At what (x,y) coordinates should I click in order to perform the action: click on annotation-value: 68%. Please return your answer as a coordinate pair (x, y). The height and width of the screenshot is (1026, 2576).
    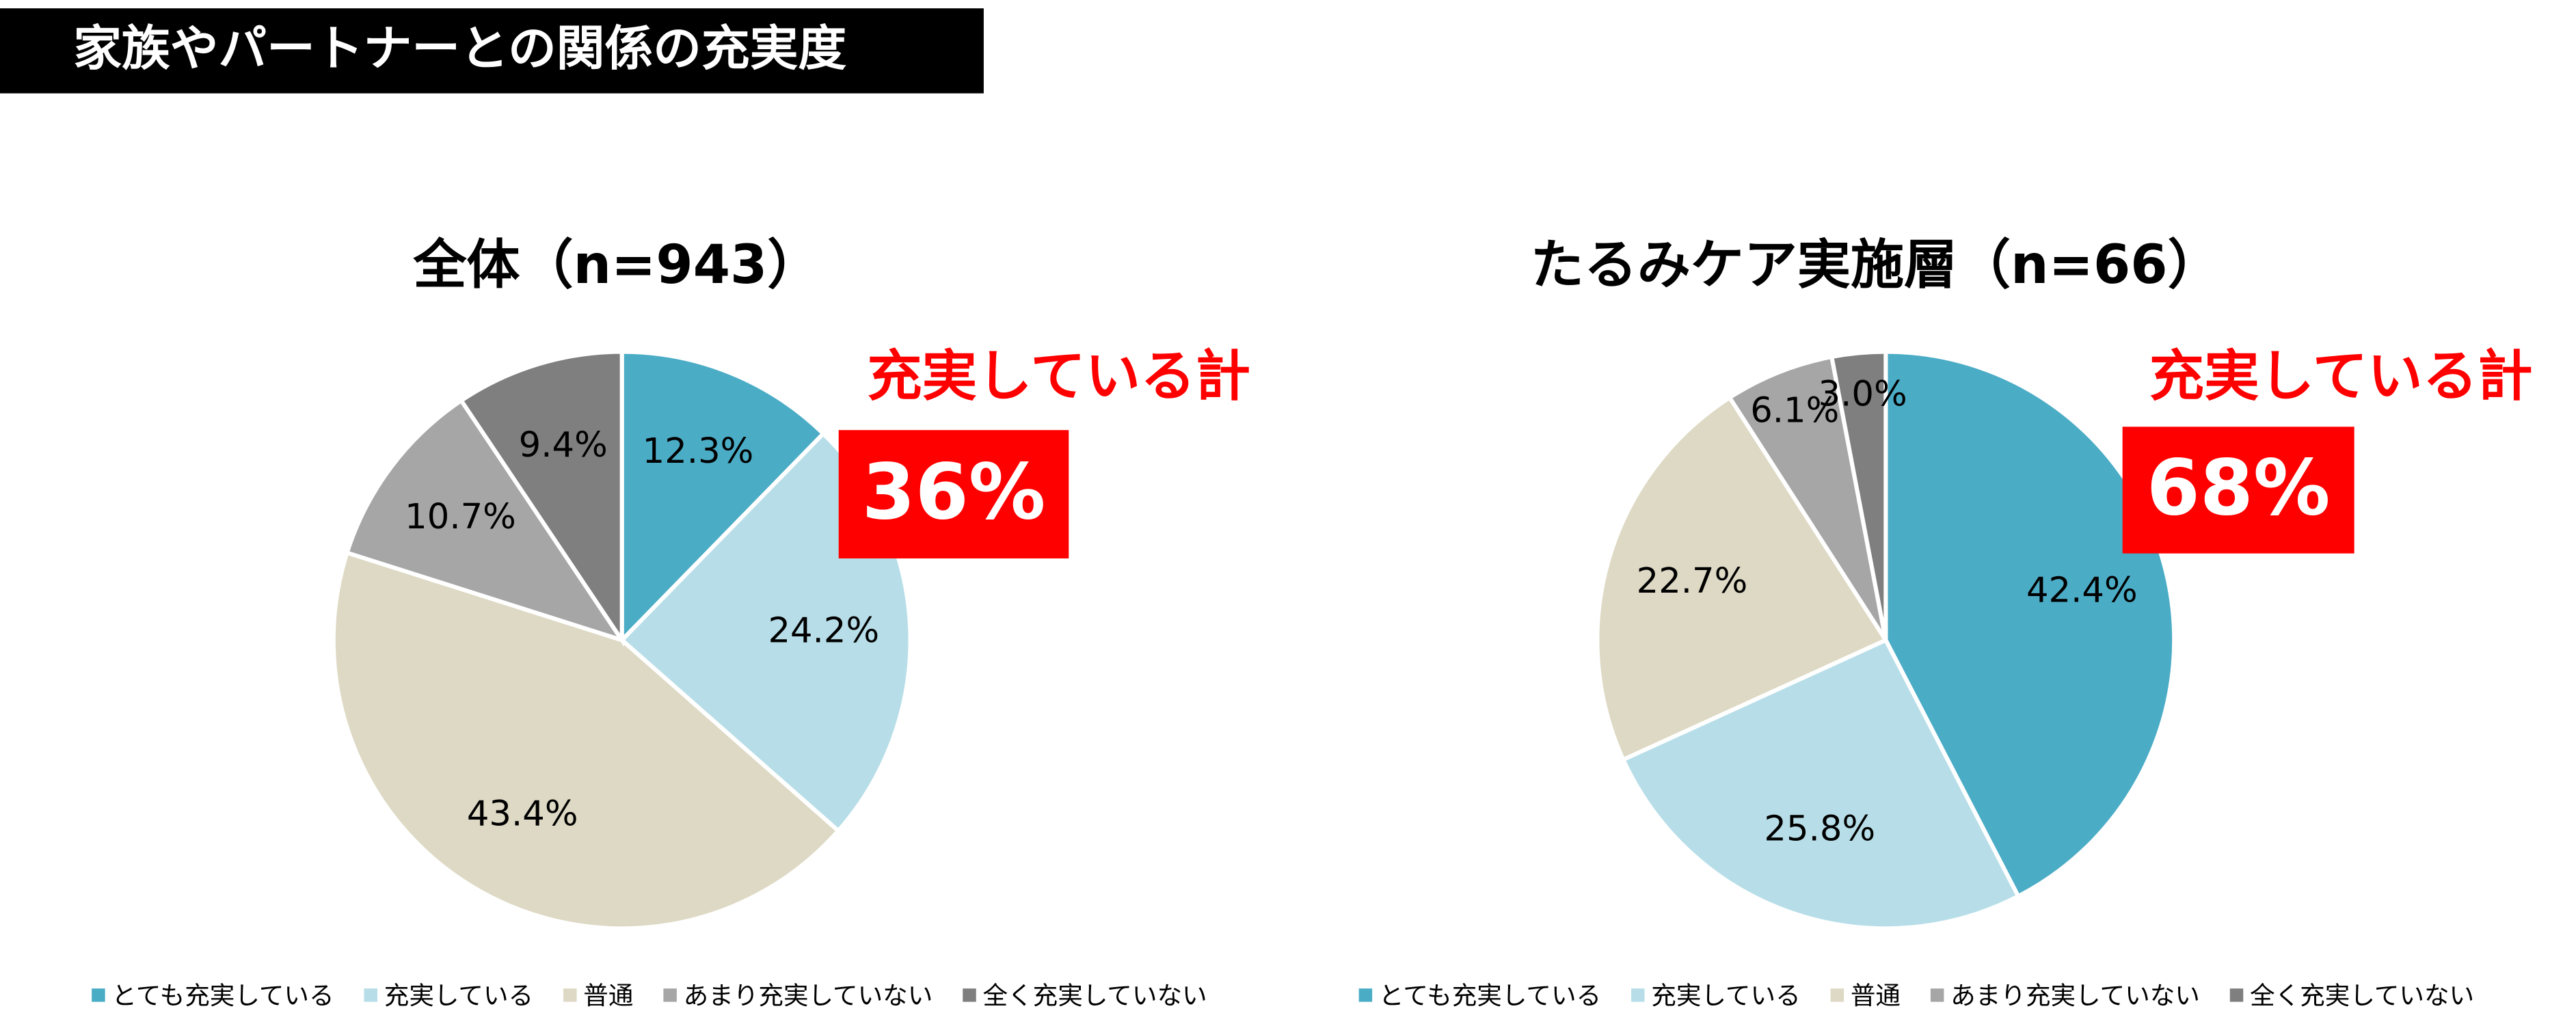
    Looking at the image, I should click on (2239, 488).